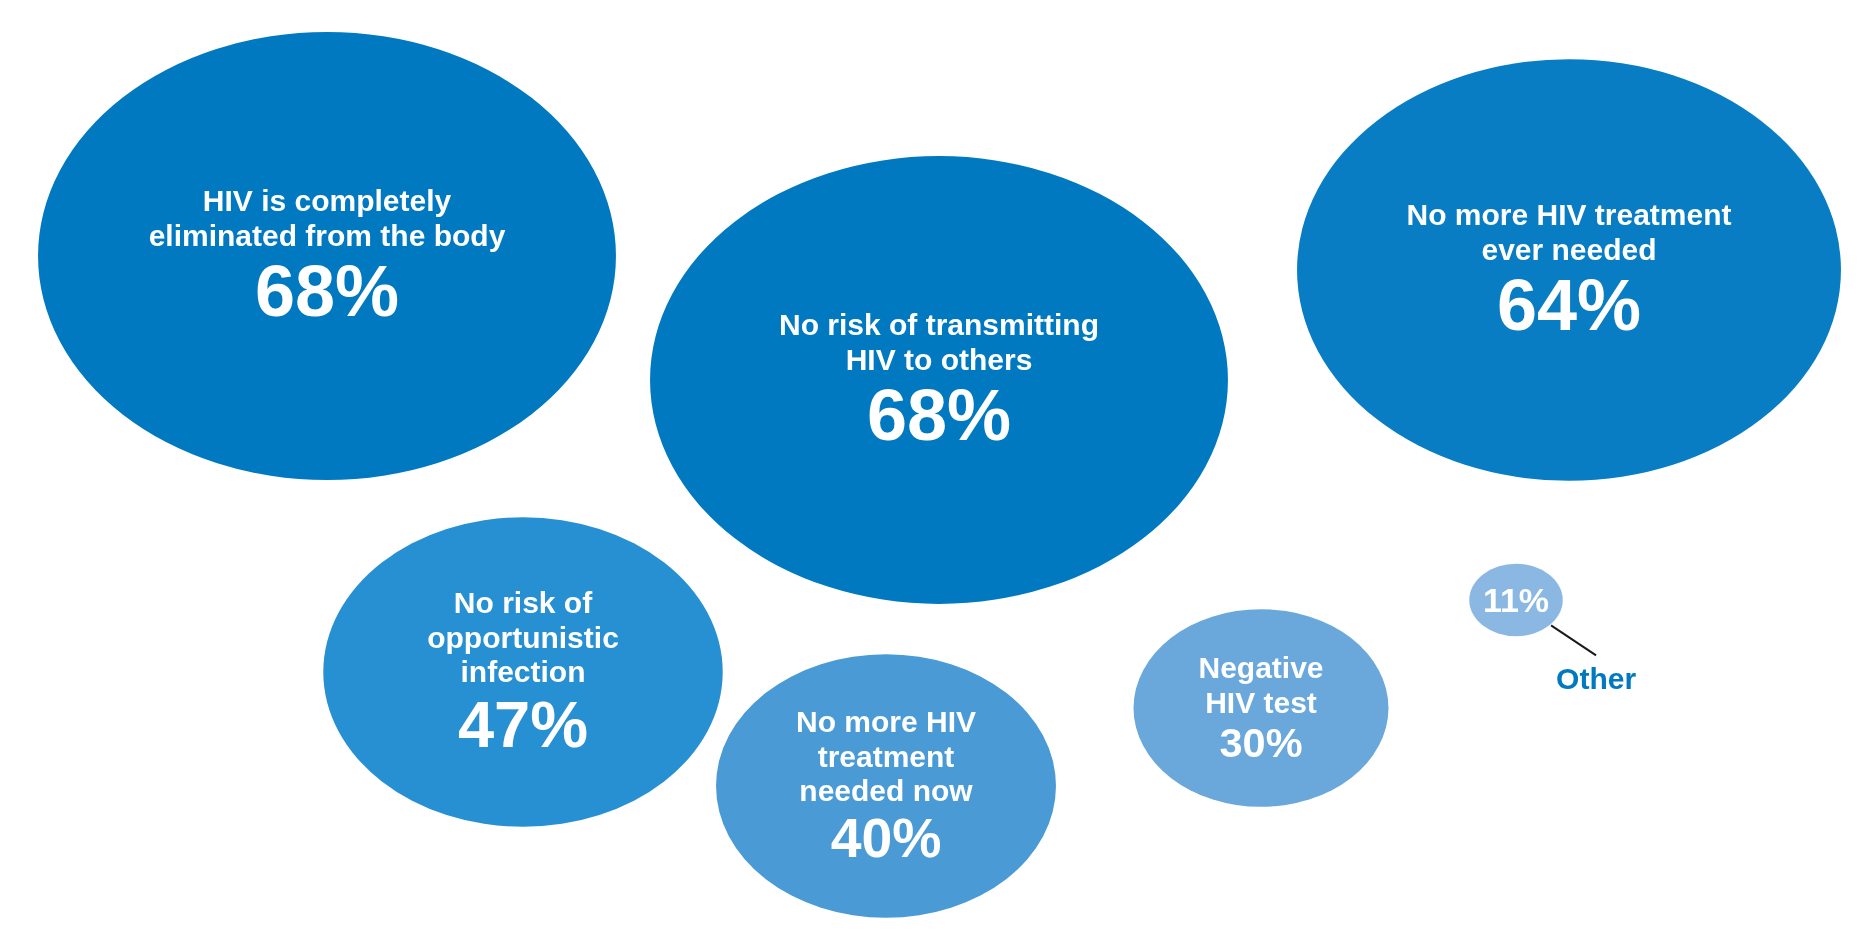  I want to click on data-label: 64%, so click(1569, 304).